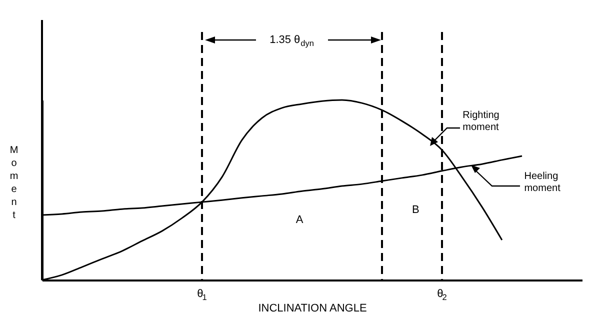  I want to click on annotation: B, so click(416, 210).